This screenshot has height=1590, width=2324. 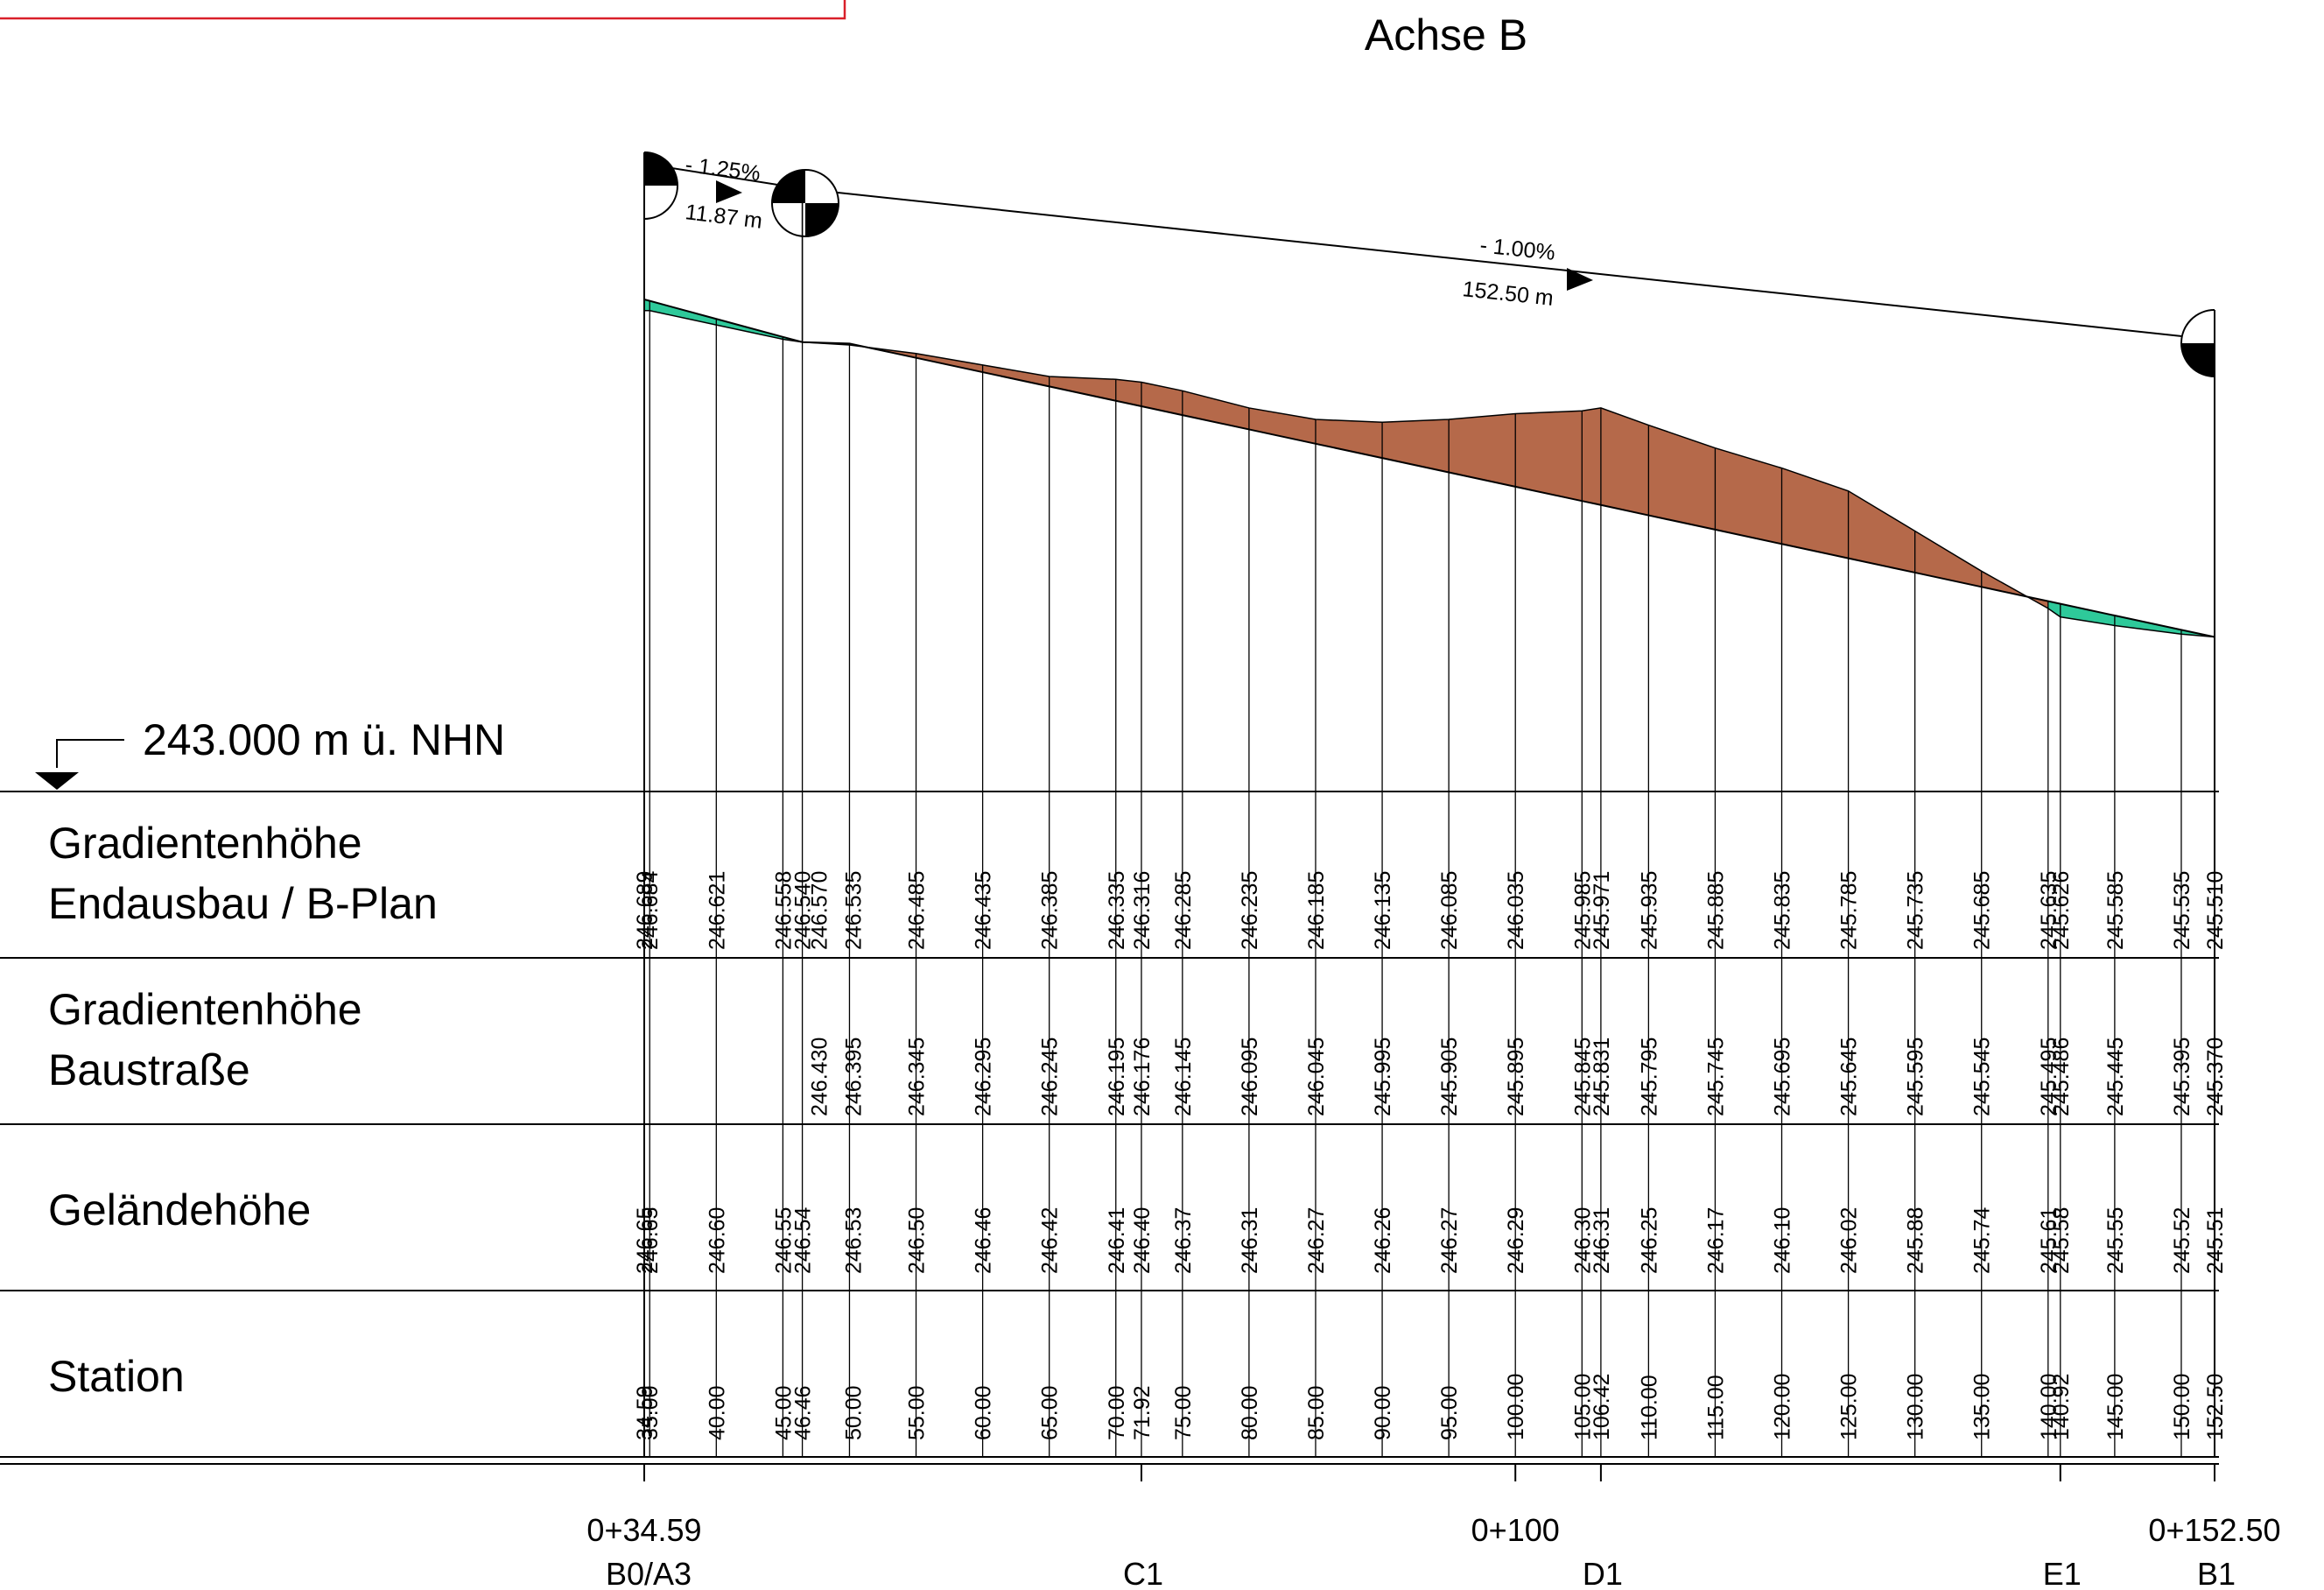 I want to click on band-value-gelaende: 246.31, so click(x=1250, y=1240).